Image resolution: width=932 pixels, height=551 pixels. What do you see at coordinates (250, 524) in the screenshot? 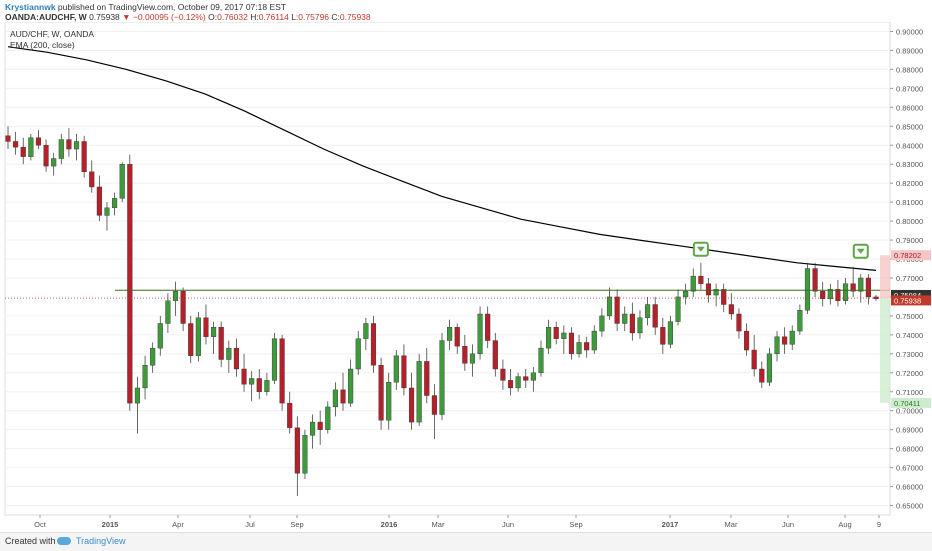
I see `x-tick-label: Jul` at bounding box center [250, 524].